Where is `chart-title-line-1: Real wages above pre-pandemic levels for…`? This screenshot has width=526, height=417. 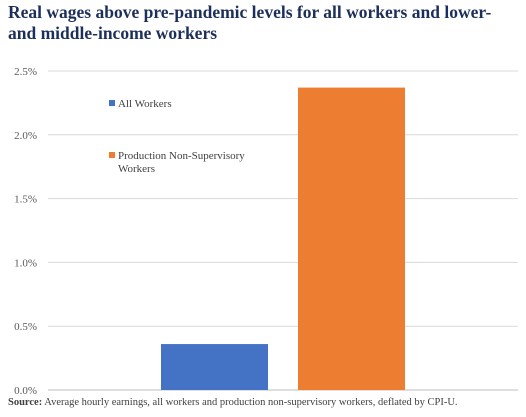 chart-title-line-1: Real wages above pre-pandemic levels for… is located at coordinates (250, 12).